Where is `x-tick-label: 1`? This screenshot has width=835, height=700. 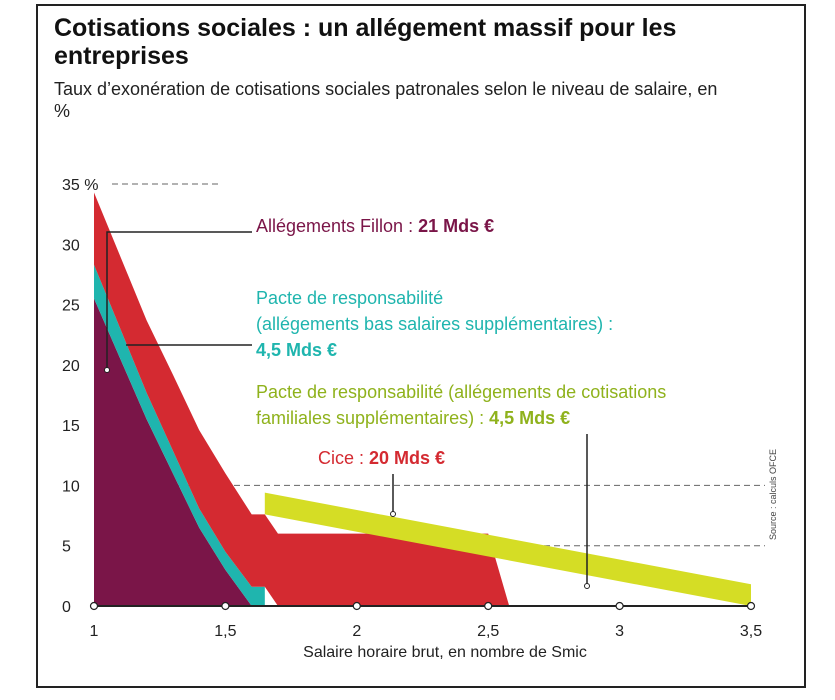
x-tick-label: 1 is located at coordinates (94, 631).